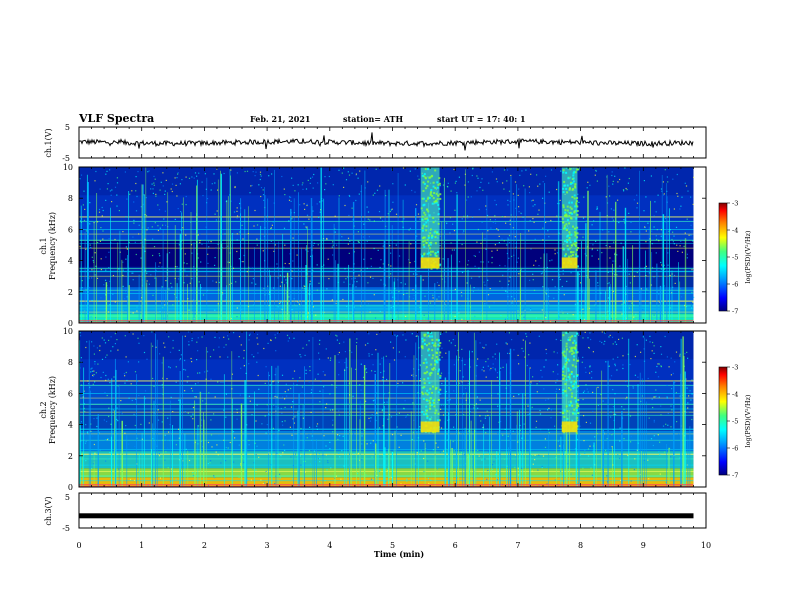  Describe the element at coordinates (43, 245) in the screenshot. I see `ch1-channel-label: ch.1` at that location.